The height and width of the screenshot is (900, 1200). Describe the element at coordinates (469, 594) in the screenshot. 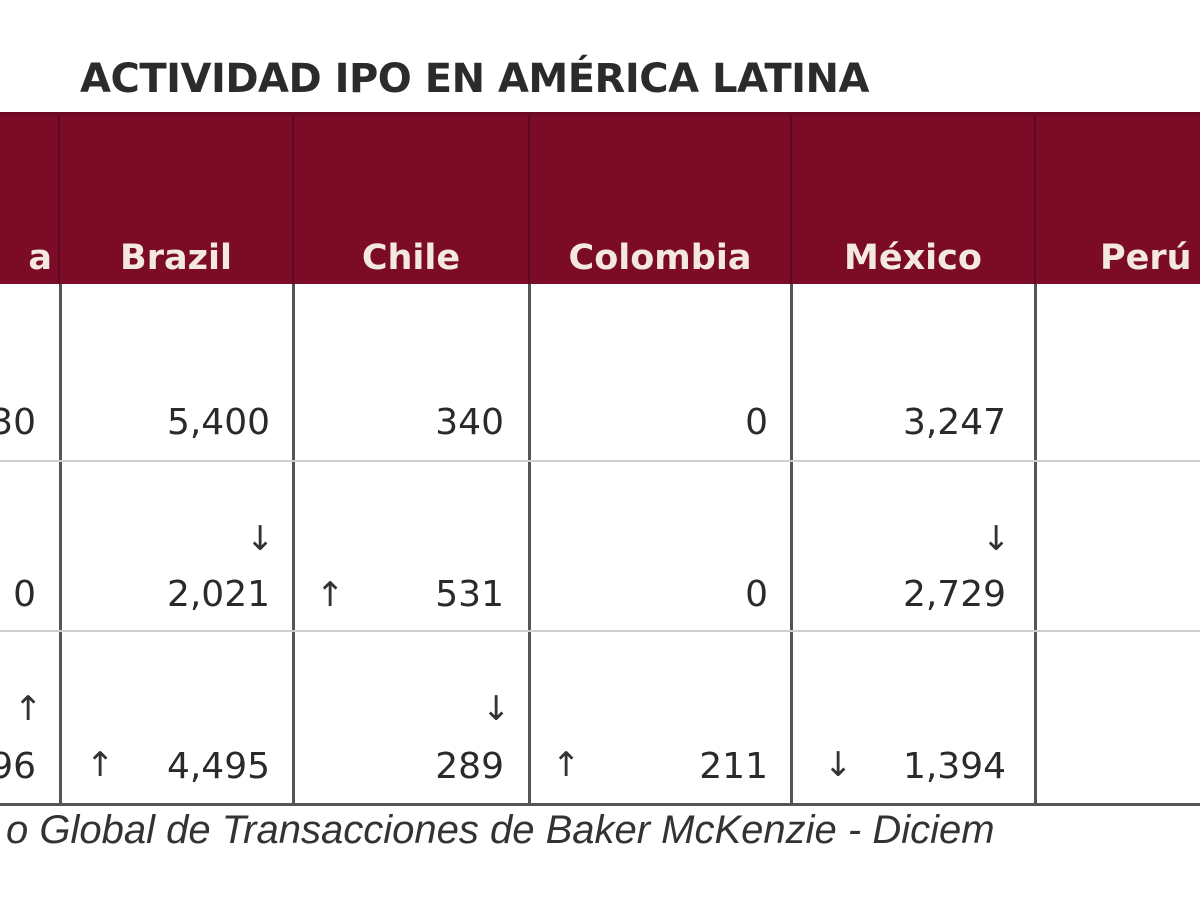

I see `table-cell: 531` at that location.